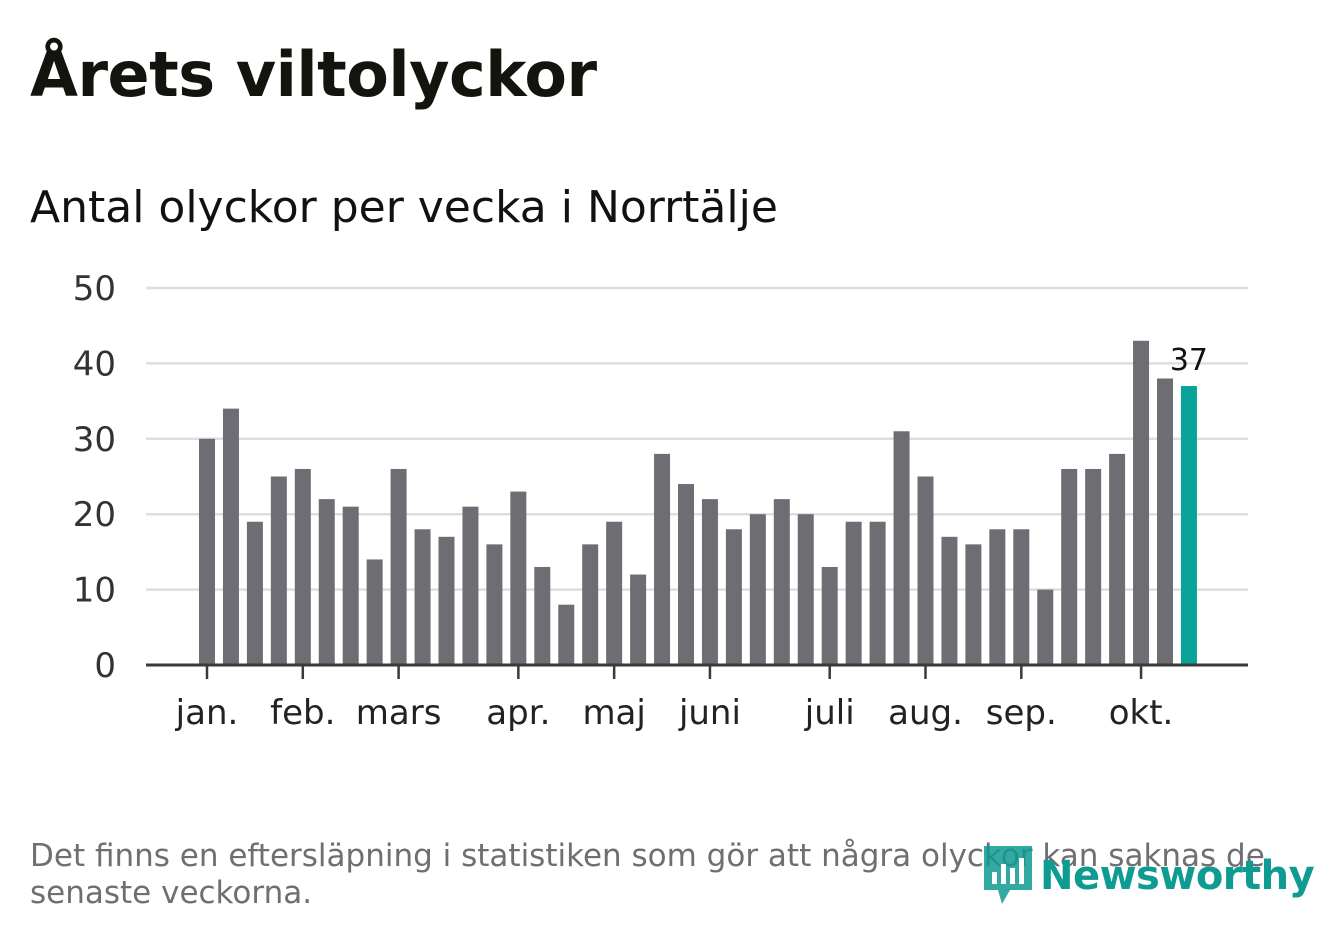 The height and width of the screenshot is (939, 1322). Describe the element at coordinates (94, 477) in the screenshot. I see `y-axis-ticks: 0 10 20 30 40 50` at that location.